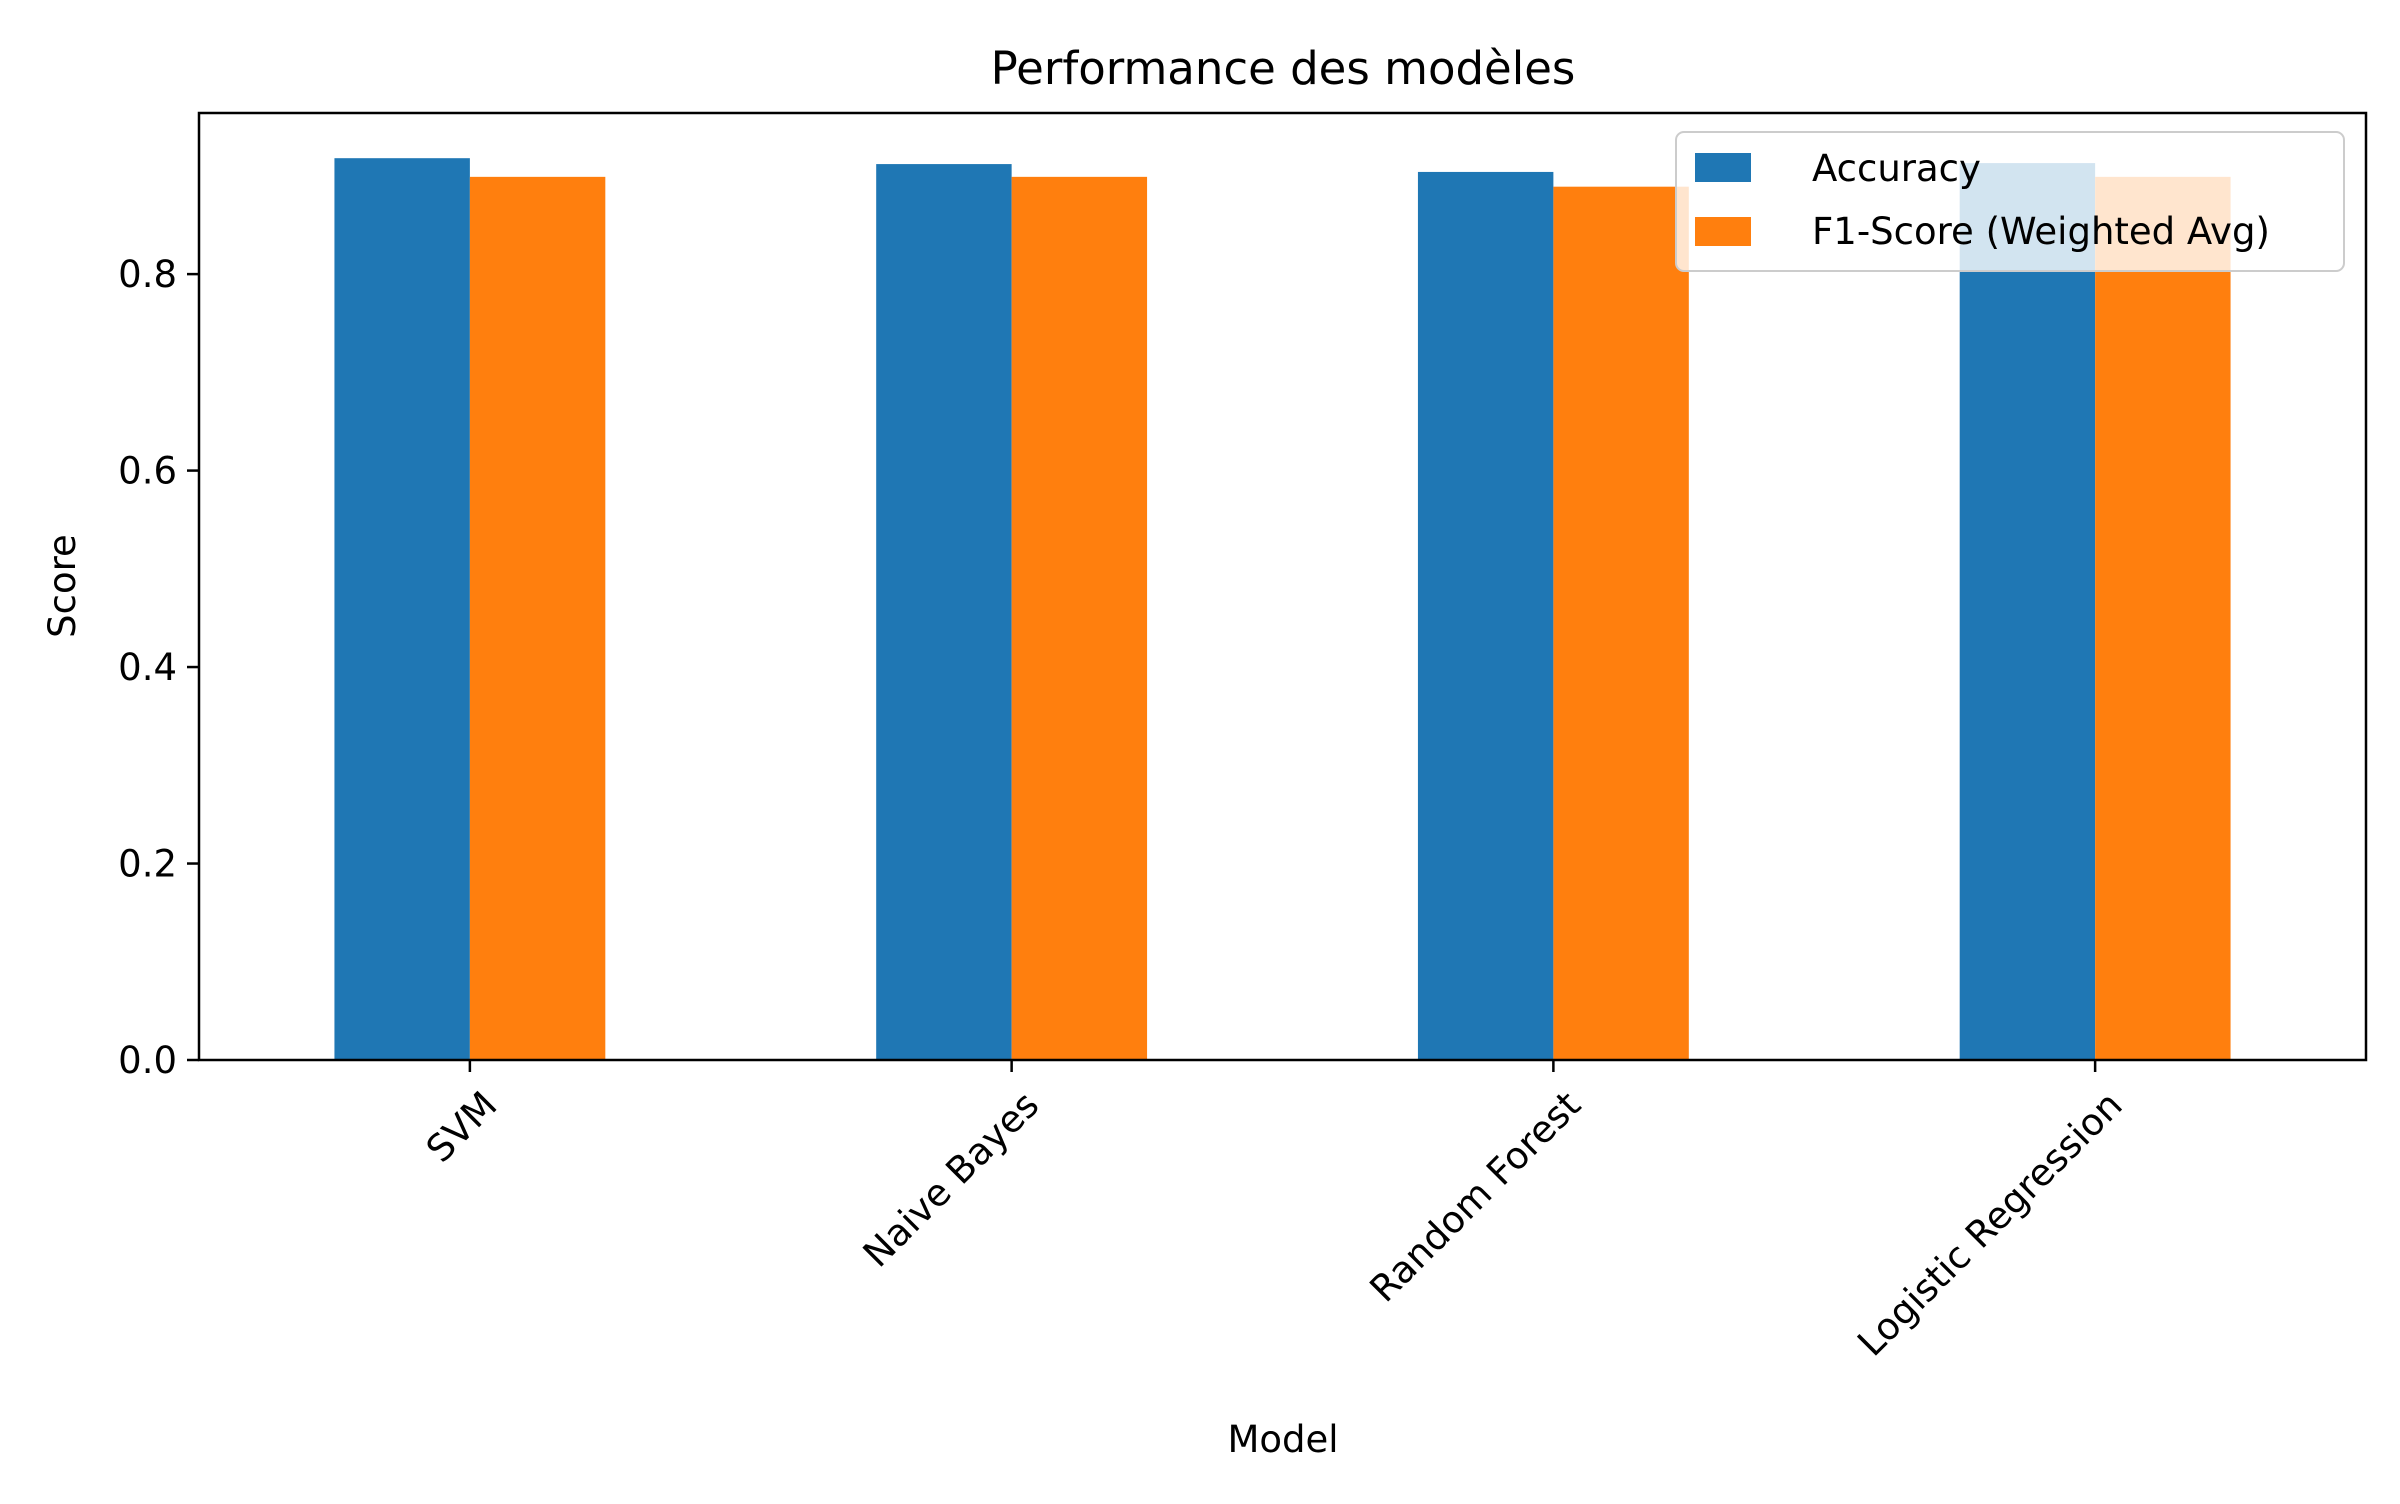  I want to click on y-tick-label: 0.2, so click(147, 864).